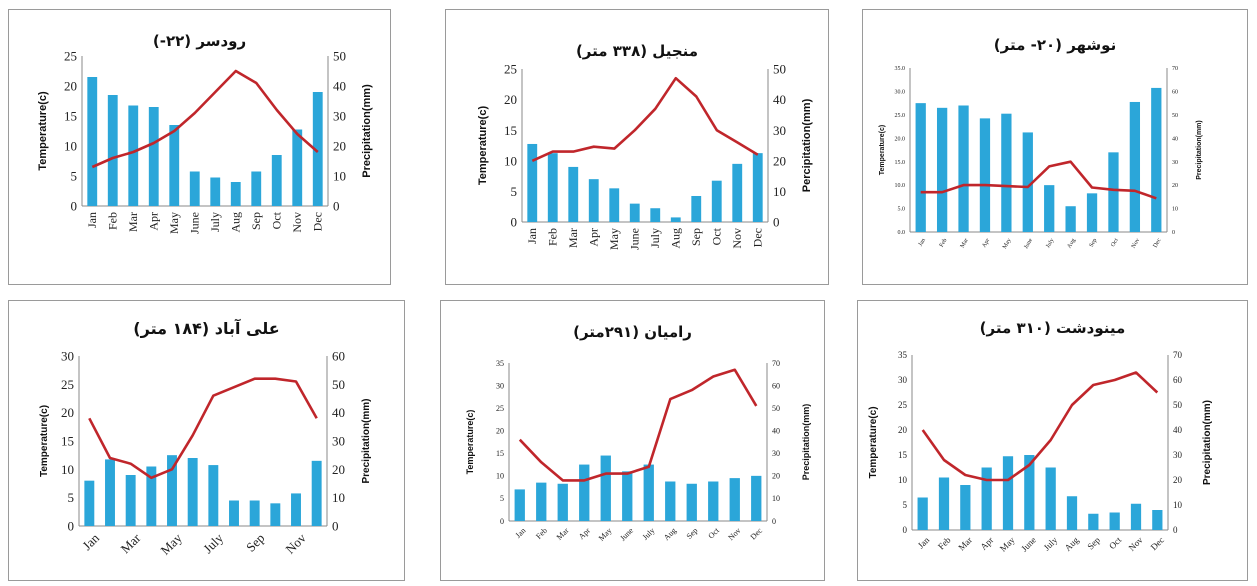  Describe the element at coordinates (1175, 69) in the screenshot. I see `y-tick-right: 70` at that location.